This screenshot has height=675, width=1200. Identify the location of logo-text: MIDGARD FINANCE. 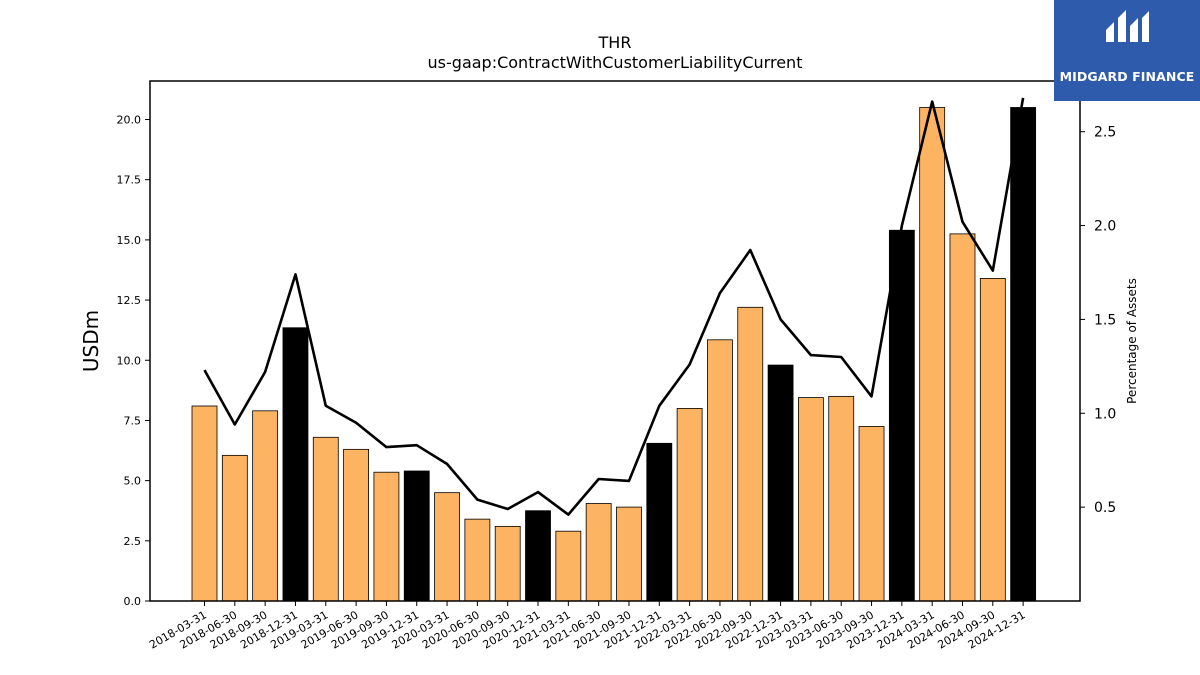
(1127, 76).